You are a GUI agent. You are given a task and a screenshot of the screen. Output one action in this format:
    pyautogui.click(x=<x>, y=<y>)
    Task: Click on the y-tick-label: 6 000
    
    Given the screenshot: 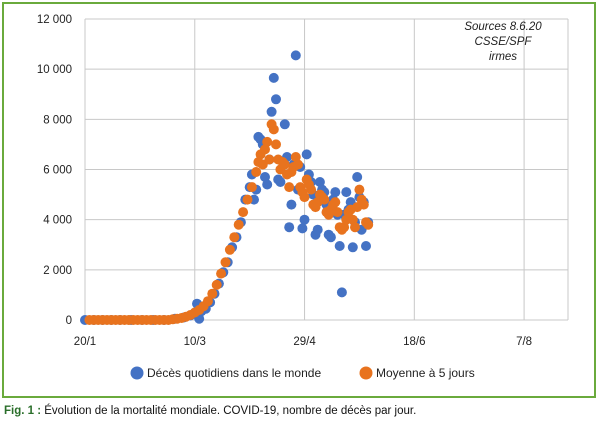 What is the action you would take?
    pyautogui.click(x=57, y=171)
    